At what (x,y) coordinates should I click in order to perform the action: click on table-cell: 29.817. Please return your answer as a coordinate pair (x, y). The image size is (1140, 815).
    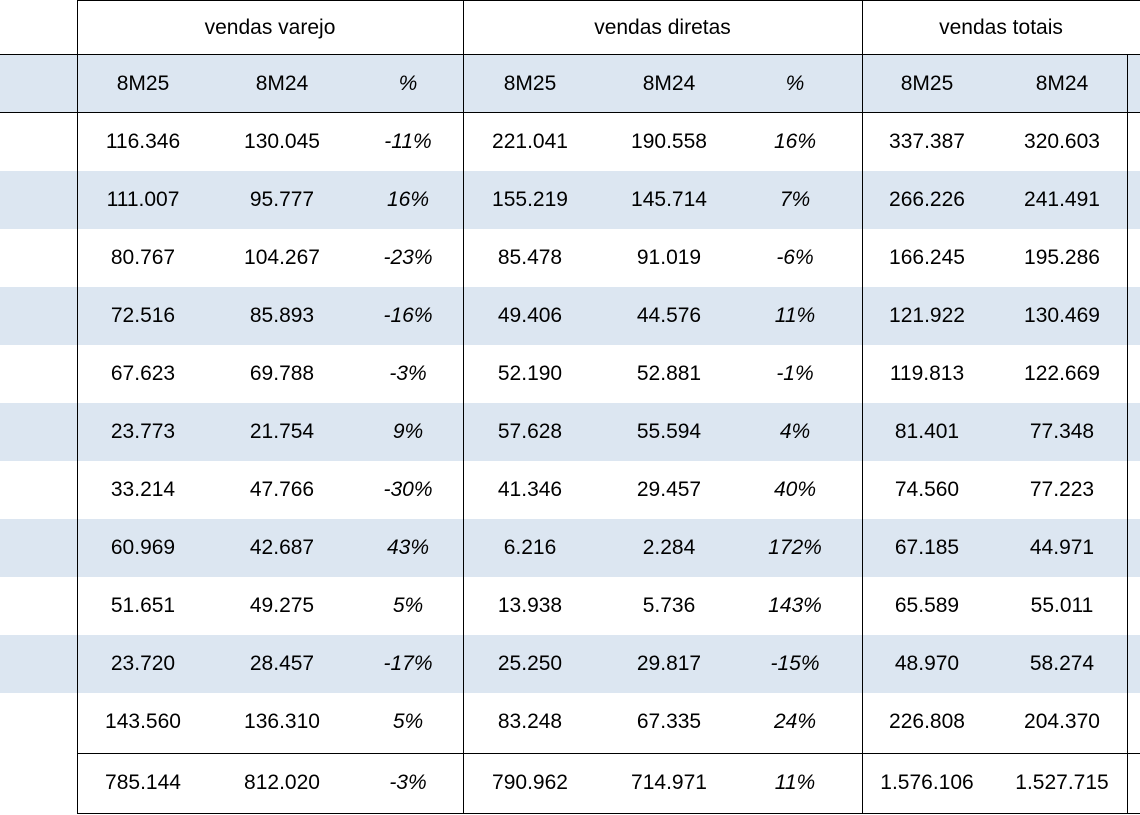
    Looking at the image, I should click on (669, 663).